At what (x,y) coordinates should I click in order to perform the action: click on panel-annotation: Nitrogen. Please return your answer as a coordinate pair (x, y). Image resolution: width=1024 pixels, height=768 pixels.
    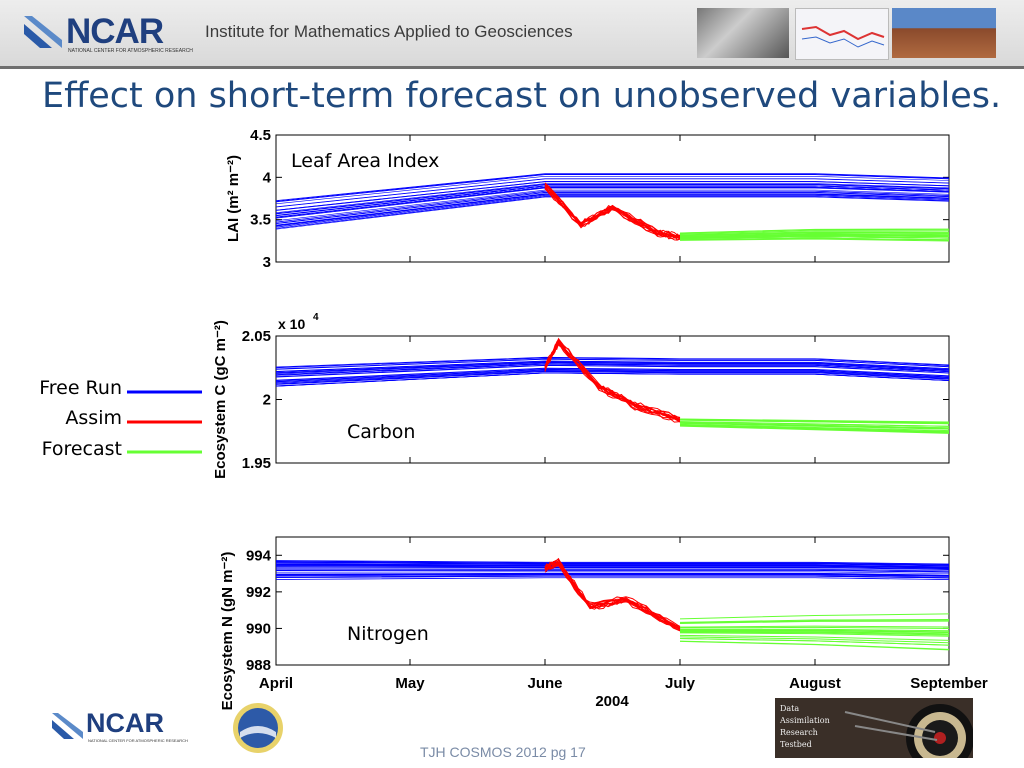
    Looking at the image, I should click on (388, 634).